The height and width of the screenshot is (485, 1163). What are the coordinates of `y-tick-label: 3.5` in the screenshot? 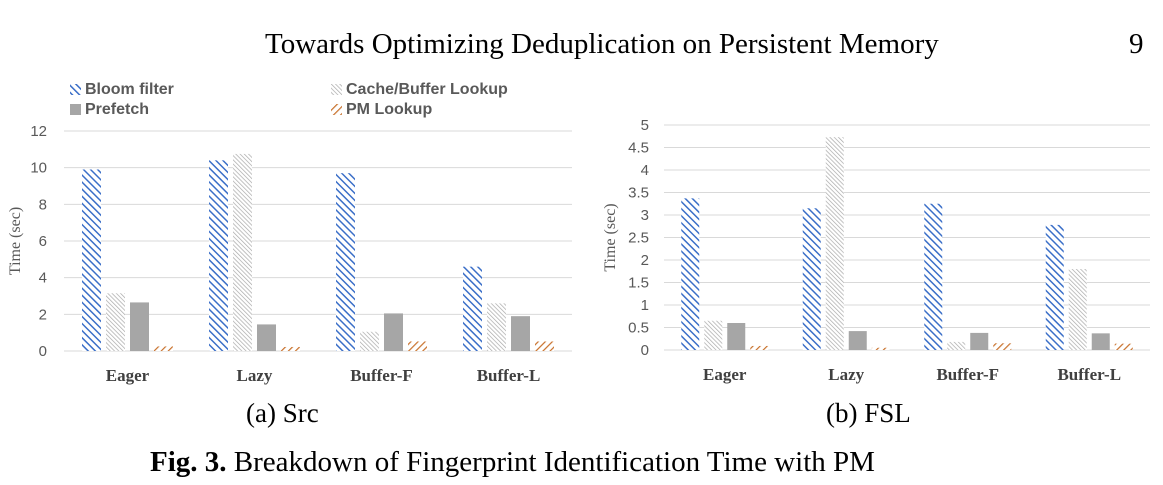 It's located at (638, 193).